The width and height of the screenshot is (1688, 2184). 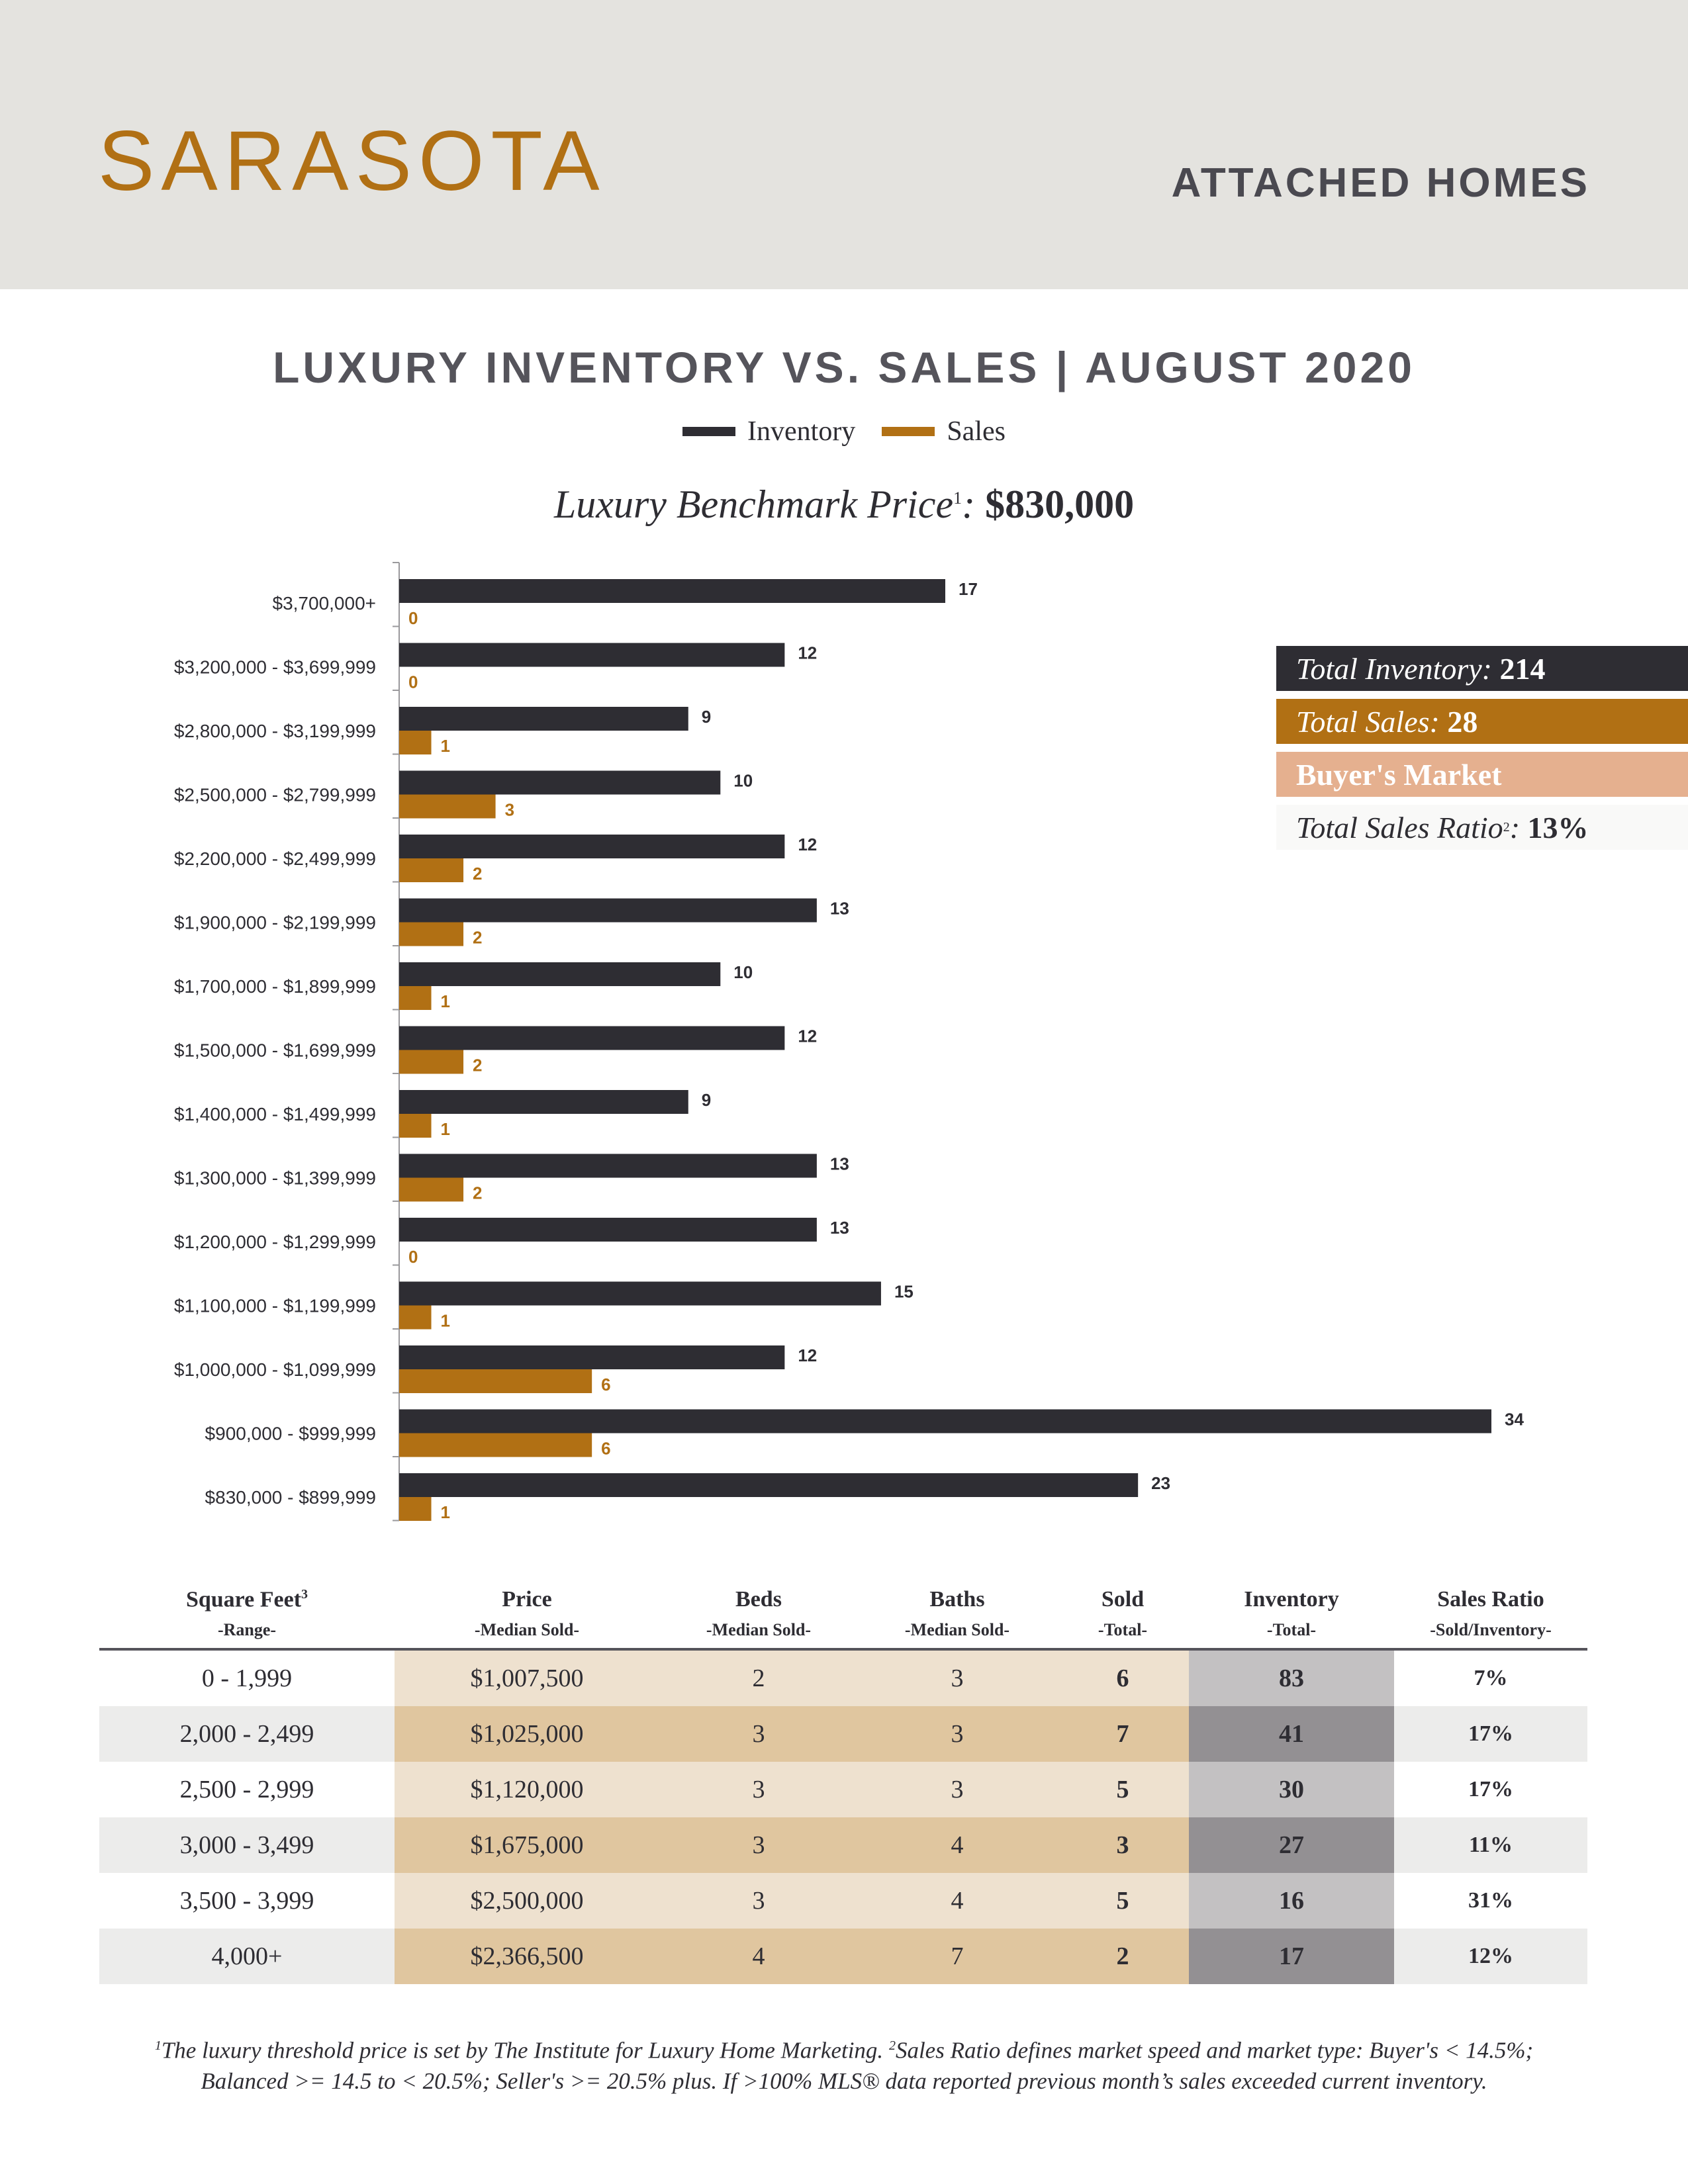 I want to click on category-label: $1,200,000 - $1,299,999, so click(x=275, y=1242).